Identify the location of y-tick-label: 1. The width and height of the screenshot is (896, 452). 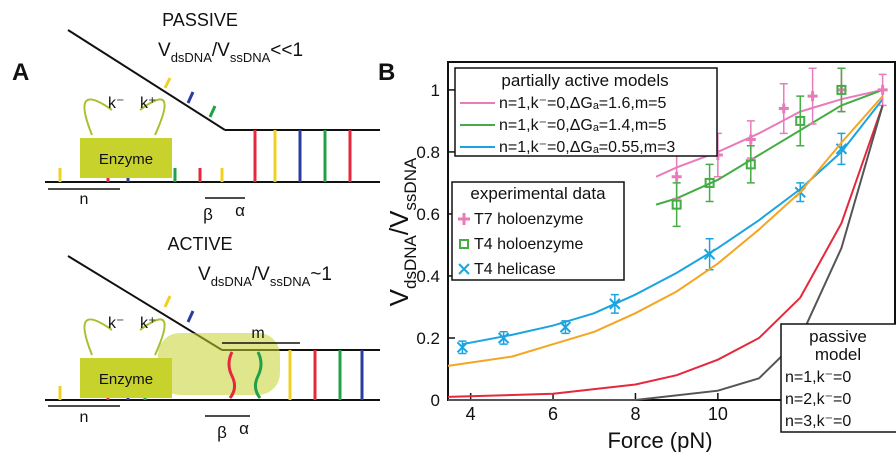
(435, 90).